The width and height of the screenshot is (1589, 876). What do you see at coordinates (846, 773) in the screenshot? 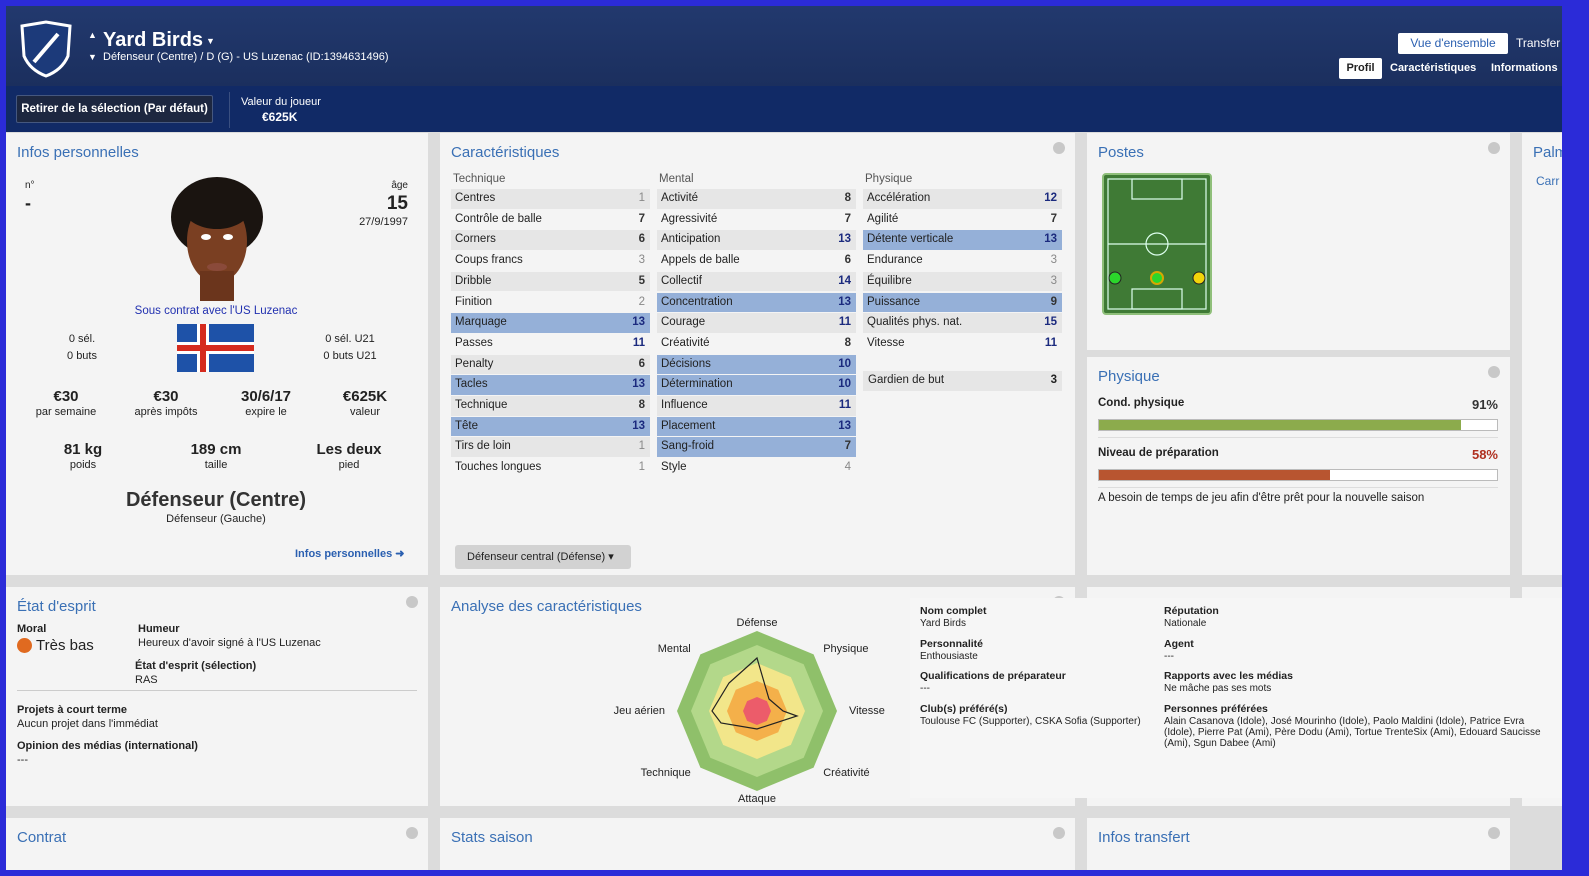
I see `axis-label: Créativité` at bounding box center [846, 773].